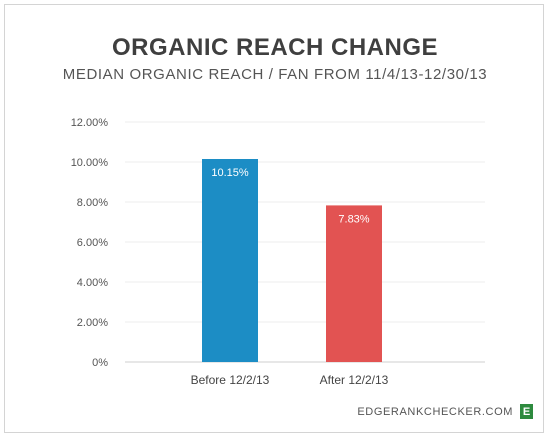 This screenshot has width=550, height=439. Describe the element at coordinates (92, 283) in the screenshot. I see `y-tick-label: 4.00%` at that location.